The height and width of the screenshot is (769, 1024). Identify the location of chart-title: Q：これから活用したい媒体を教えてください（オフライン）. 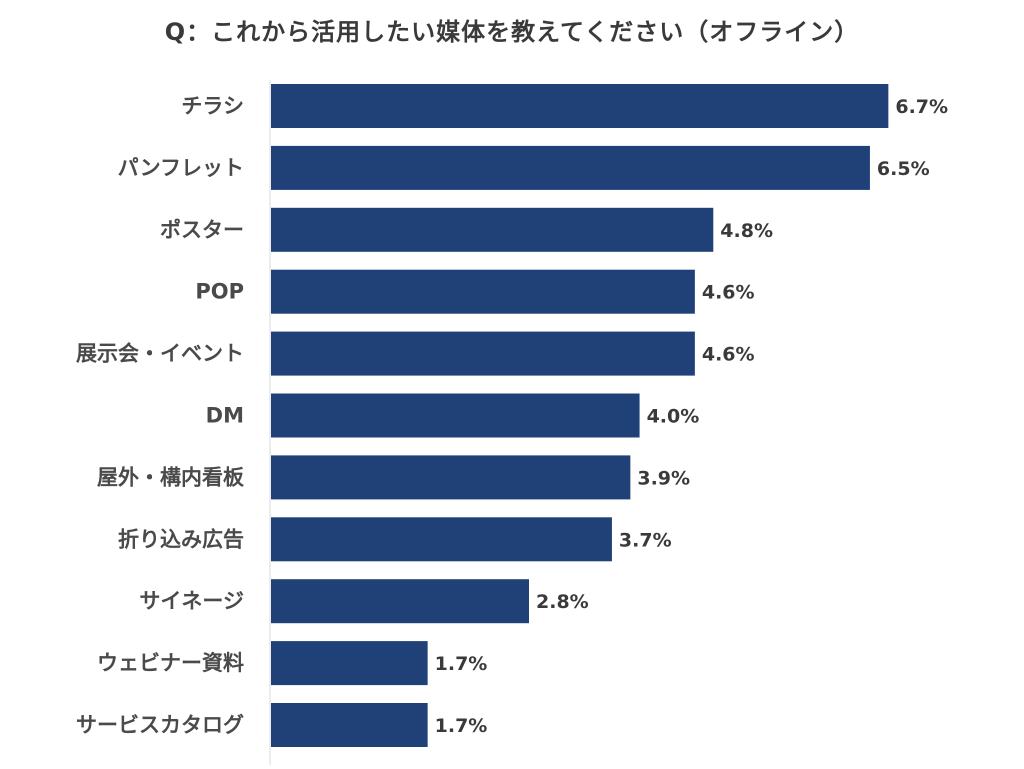
(512, 32).